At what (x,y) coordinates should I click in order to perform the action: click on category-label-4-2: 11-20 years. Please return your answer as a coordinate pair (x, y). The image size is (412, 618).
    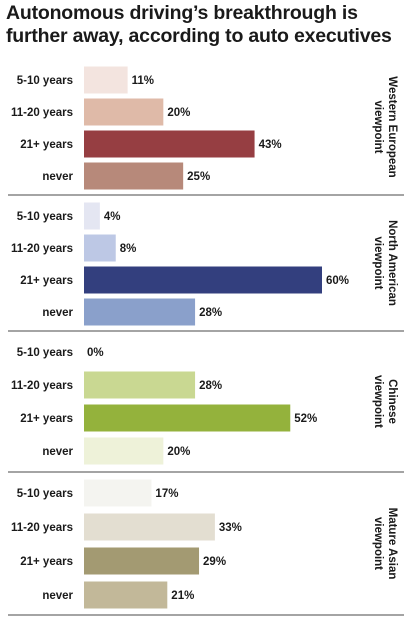
    Looking at the image, I should click on (42, 528).